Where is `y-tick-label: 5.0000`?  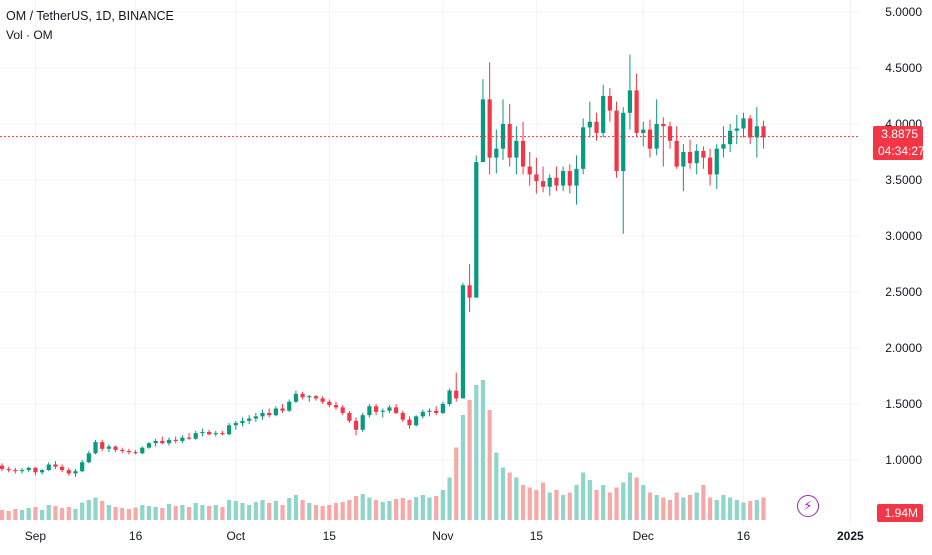
y-tick-label: 5.0000 is located at coordinates (903, 12).